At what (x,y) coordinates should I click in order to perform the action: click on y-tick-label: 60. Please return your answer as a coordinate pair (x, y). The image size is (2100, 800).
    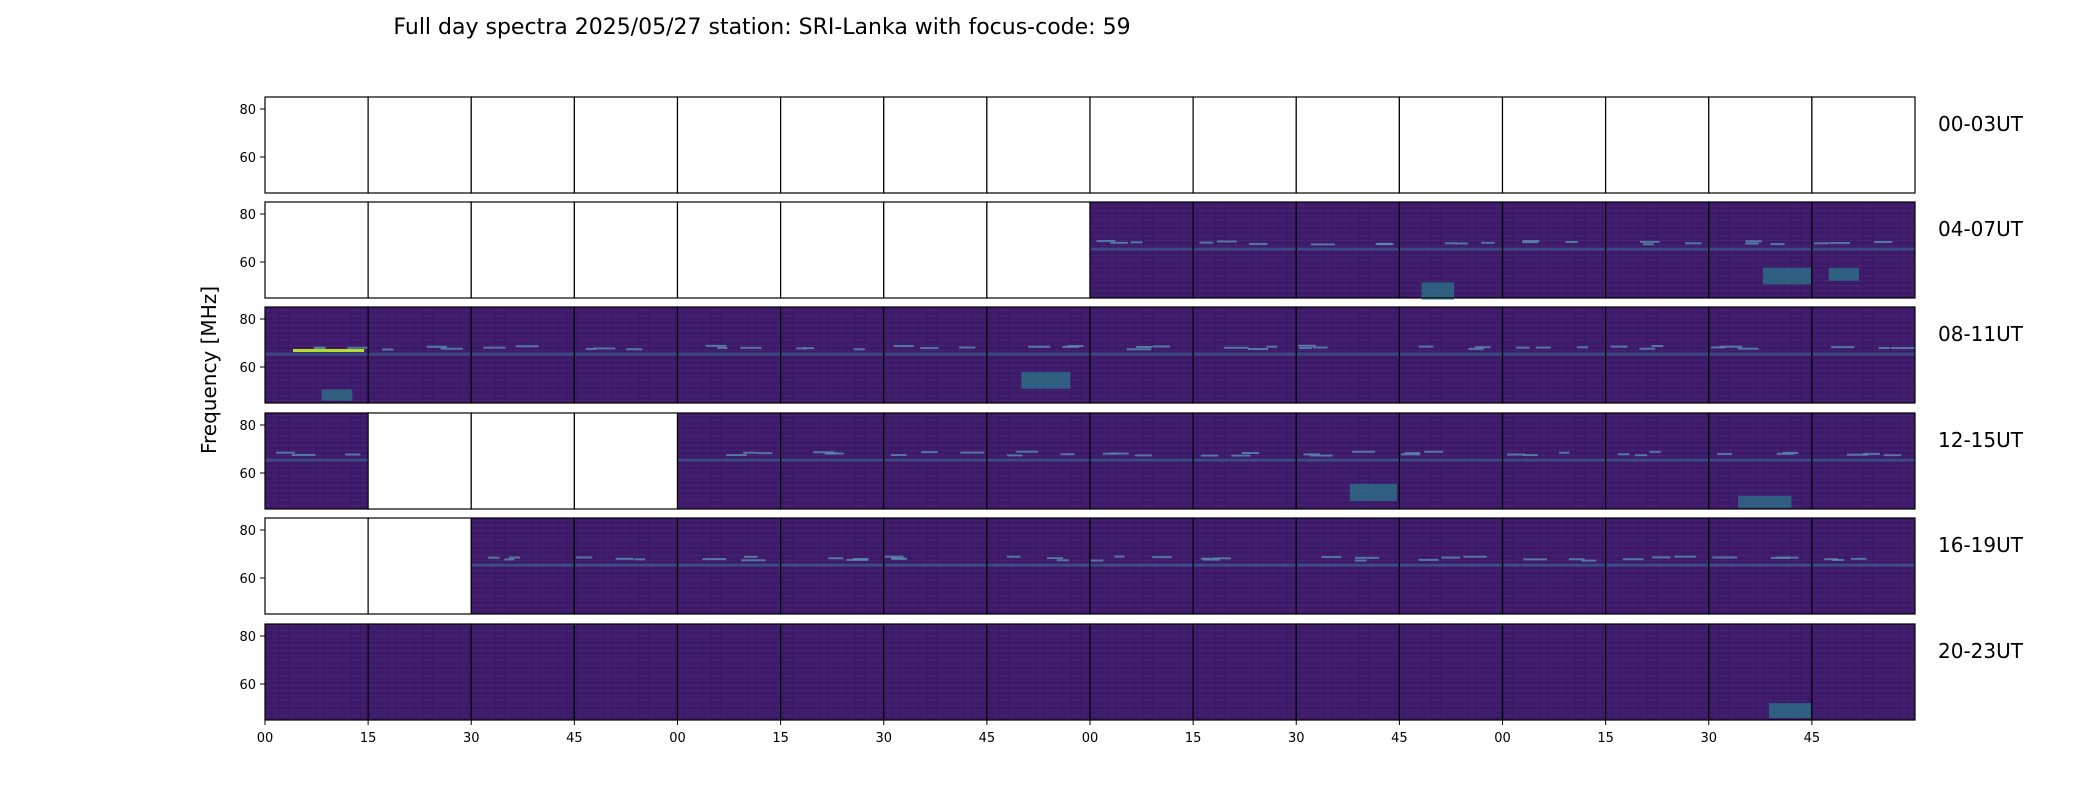
    Looking at the image, I should click on (247, 685).